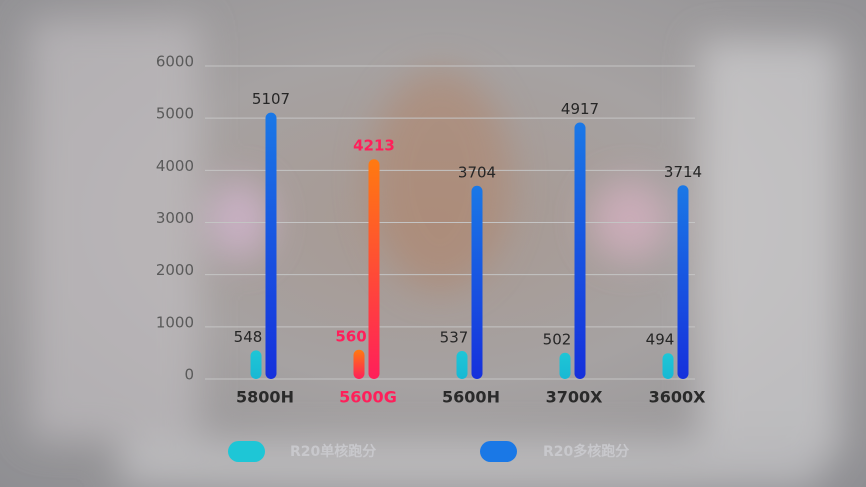  What do you see at coordinates (454, 337) in the screenshot?
I see `value-label: 537` at bounding box center [454, 337].